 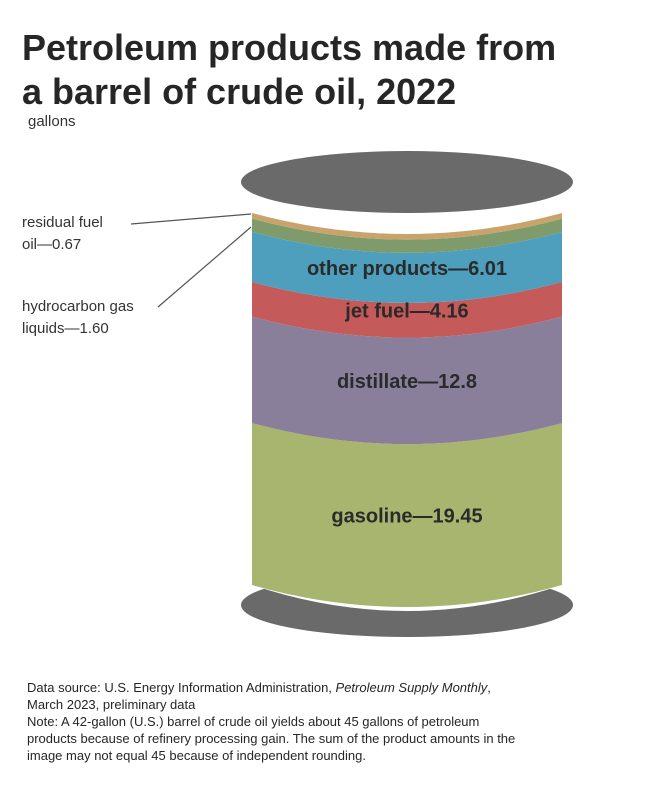 I want to click on residual-fuel-callout: residual fuel oil—0.67, so click(x=62, y=234).